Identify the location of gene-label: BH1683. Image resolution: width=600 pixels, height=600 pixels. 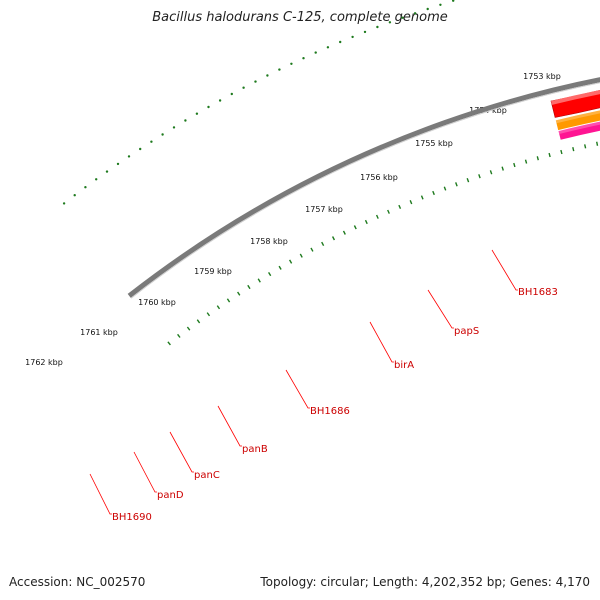
(538, 292).